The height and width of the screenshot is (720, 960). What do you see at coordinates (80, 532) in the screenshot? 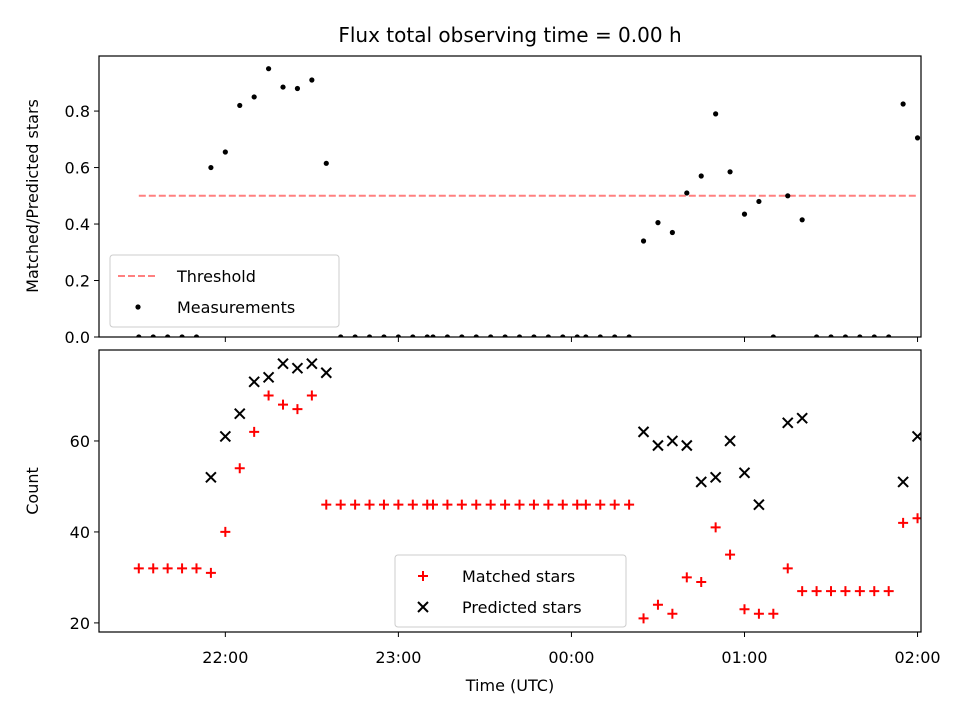
I see `y-tick-label: 40` at bounding box center [80, 532].